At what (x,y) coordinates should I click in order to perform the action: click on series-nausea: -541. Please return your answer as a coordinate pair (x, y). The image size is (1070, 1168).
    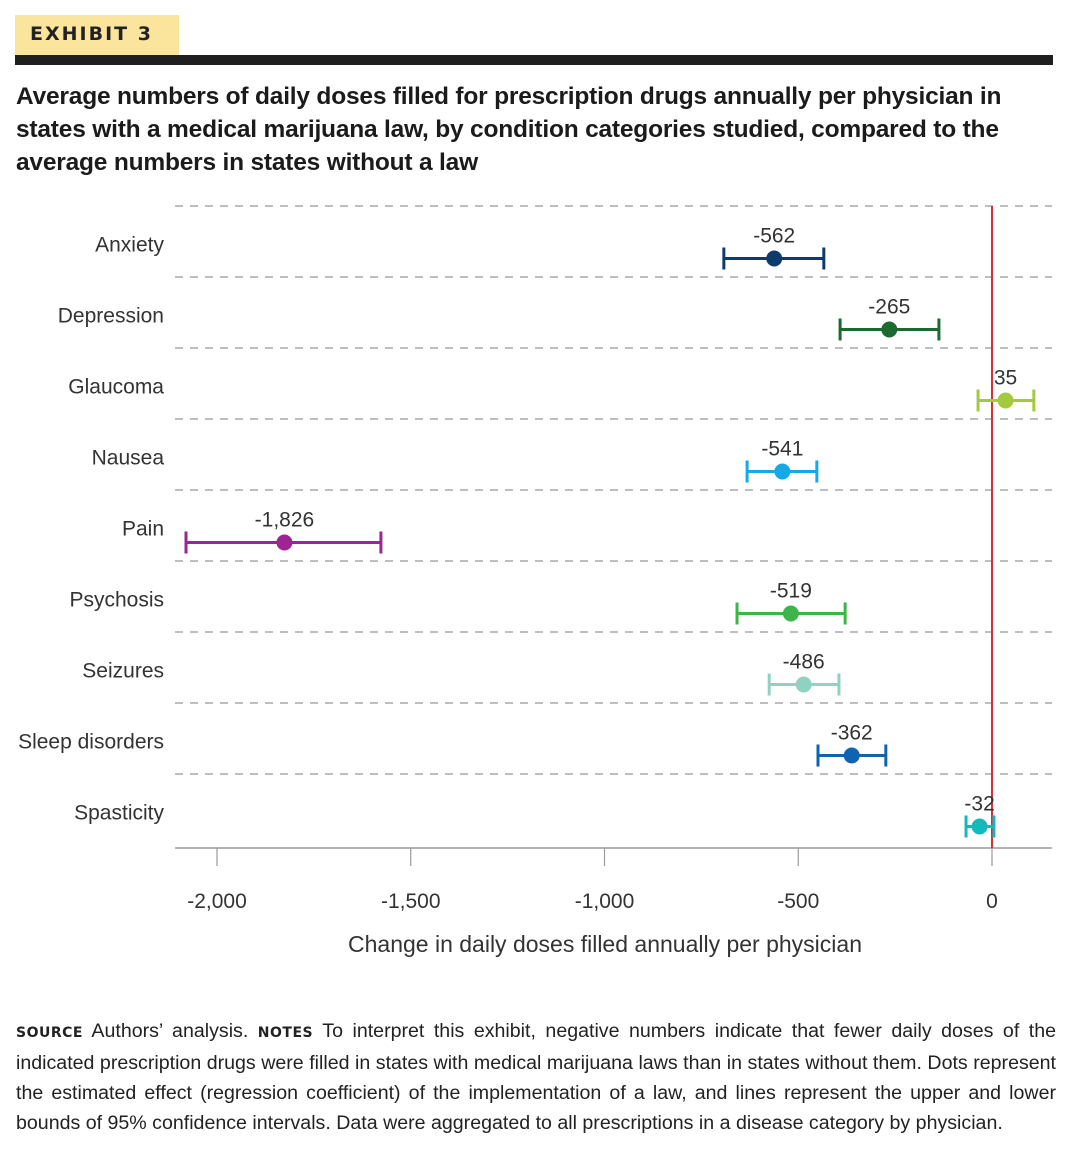
    Looking at the image, I should click on (782, 460).